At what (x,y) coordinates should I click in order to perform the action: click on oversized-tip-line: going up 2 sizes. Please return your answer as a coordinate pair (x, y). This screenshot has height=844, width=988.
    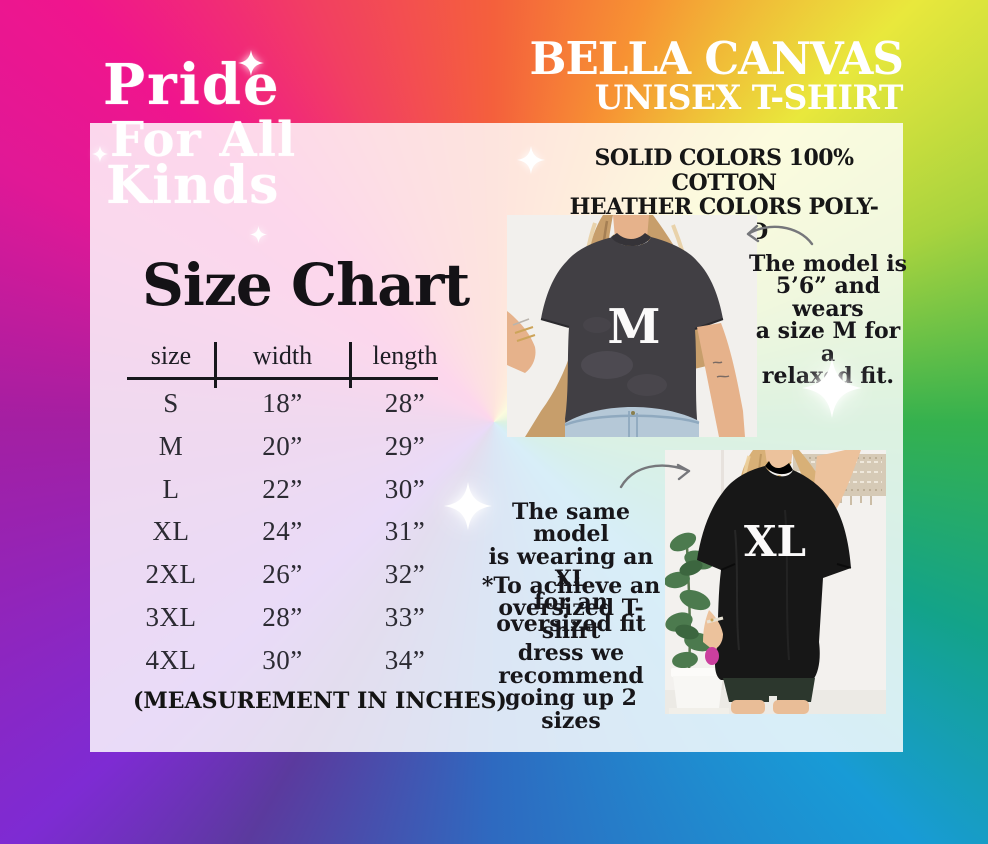
    Looking at the image, I should click on (571, 709).